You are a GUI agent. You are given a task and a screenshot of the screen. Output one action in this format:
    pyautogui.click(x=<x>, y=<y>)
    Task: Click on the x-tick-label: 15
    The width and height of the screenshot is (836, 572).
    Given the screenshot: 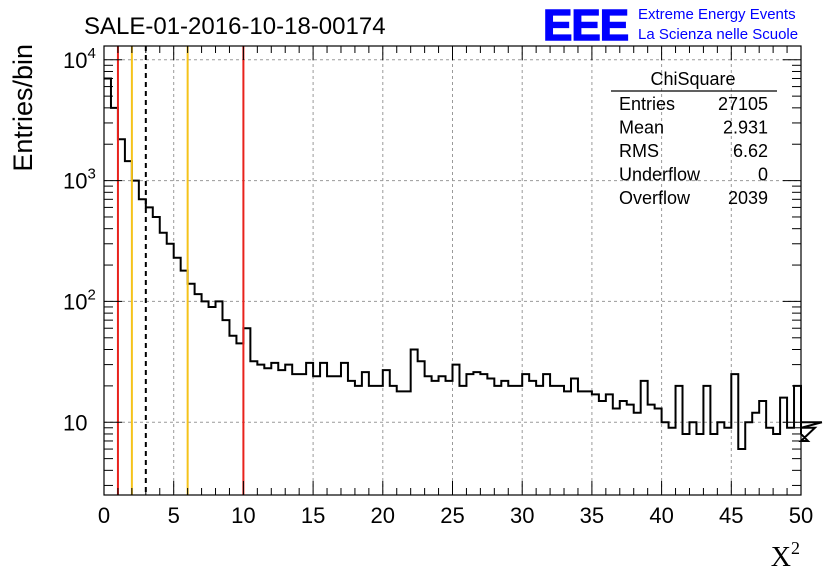 What is the action you would take?
    pyautogui.click(x=313, y=515)
    